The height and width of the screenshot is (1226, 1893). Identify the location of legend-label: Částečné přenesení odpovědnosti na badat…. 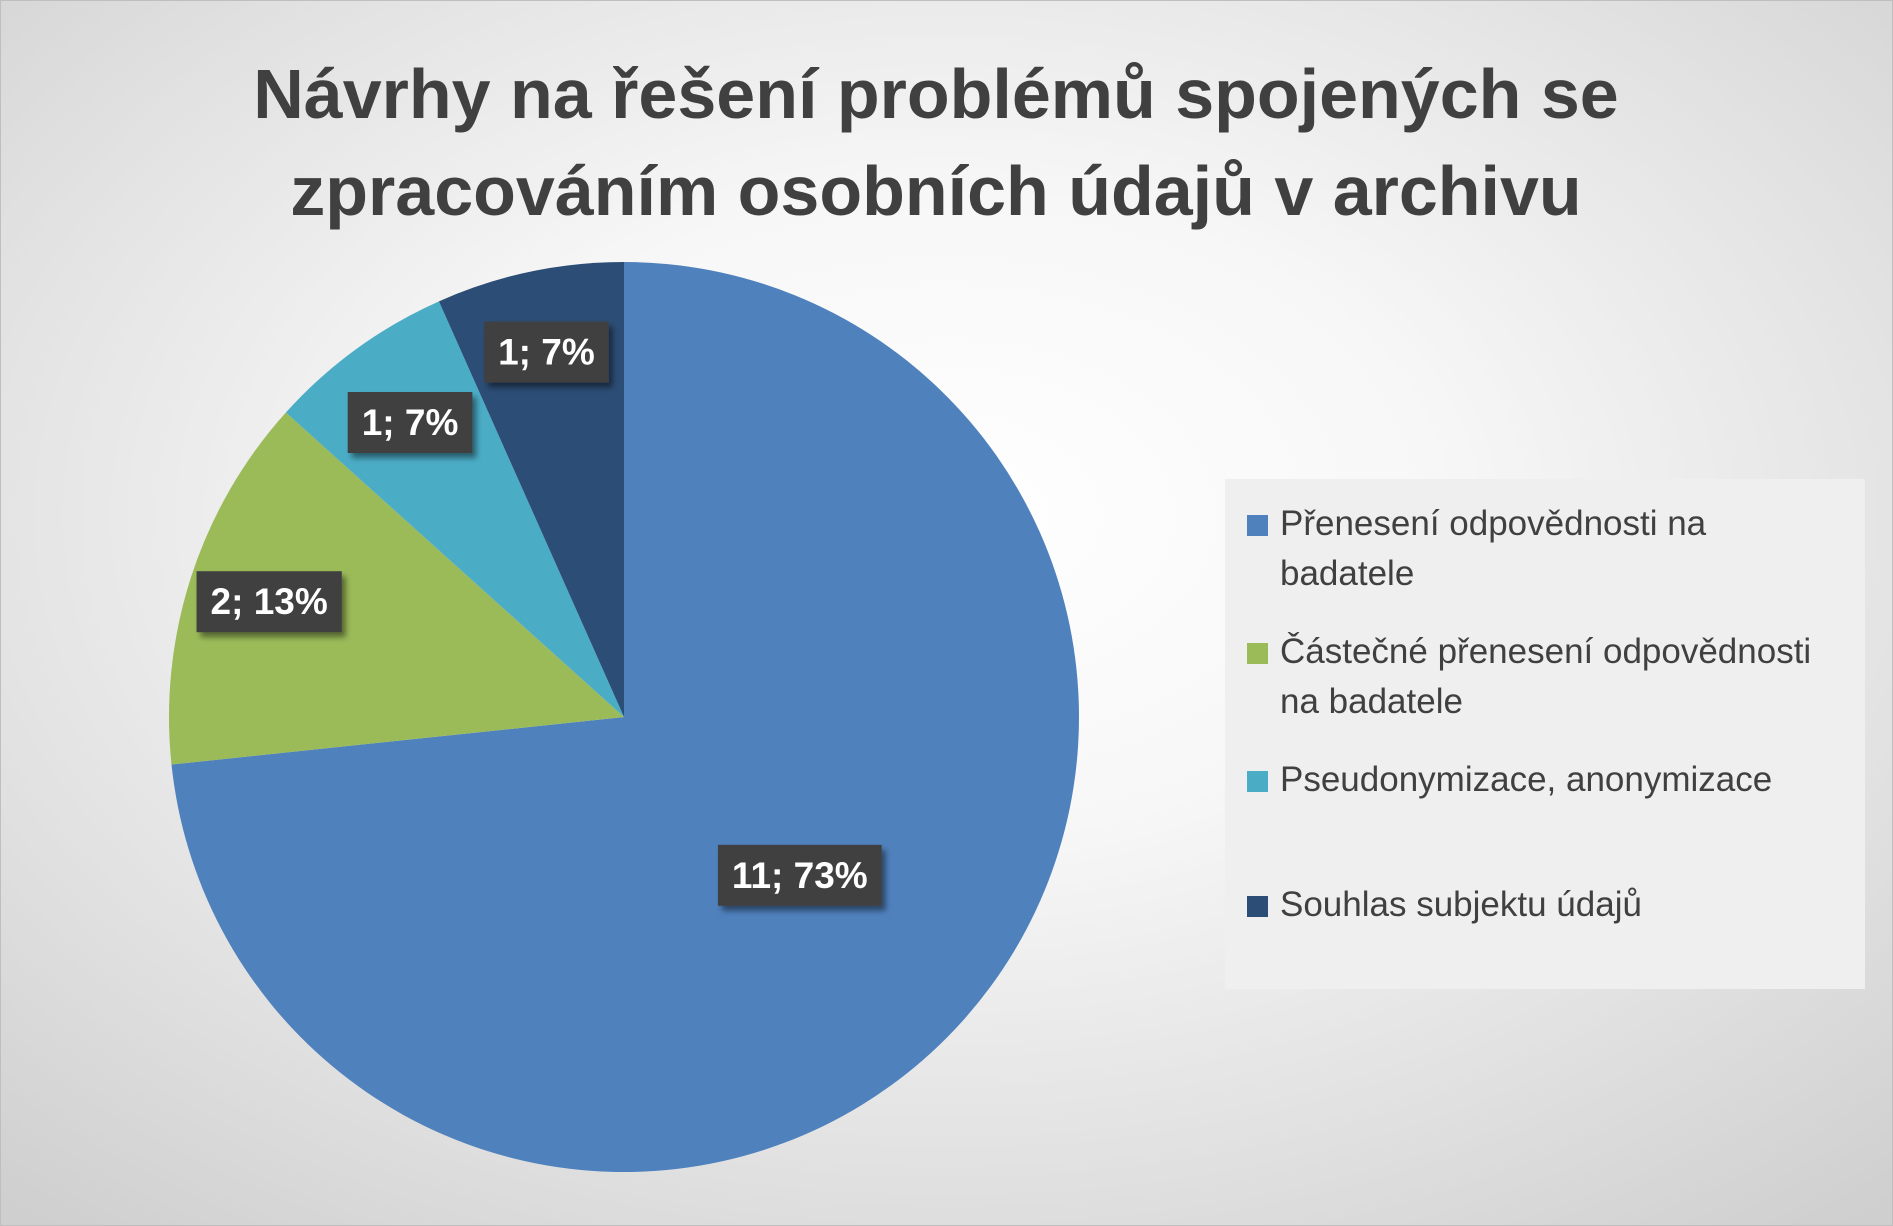
(1546, 676).